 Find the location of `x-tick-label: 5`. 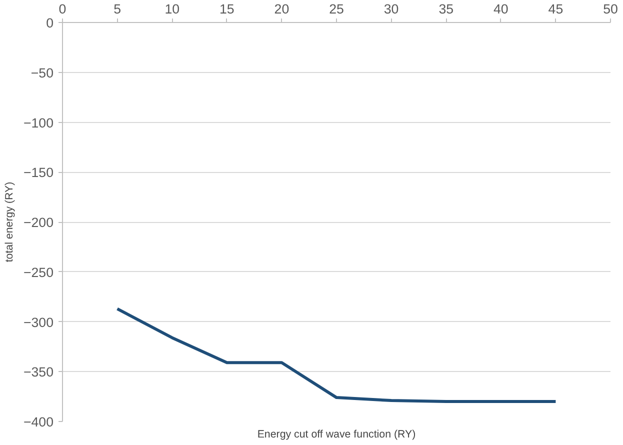

x-tick-label: 5 is located at coordinates (118, 9).